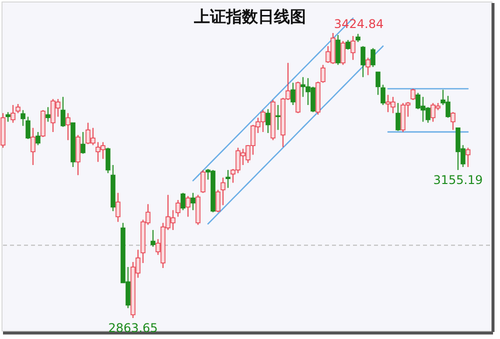  What do you see at coordinates (249, 17) in the screenshot?
I see `chart-title: 上证指数日线图` at bounding box center [249, 17].